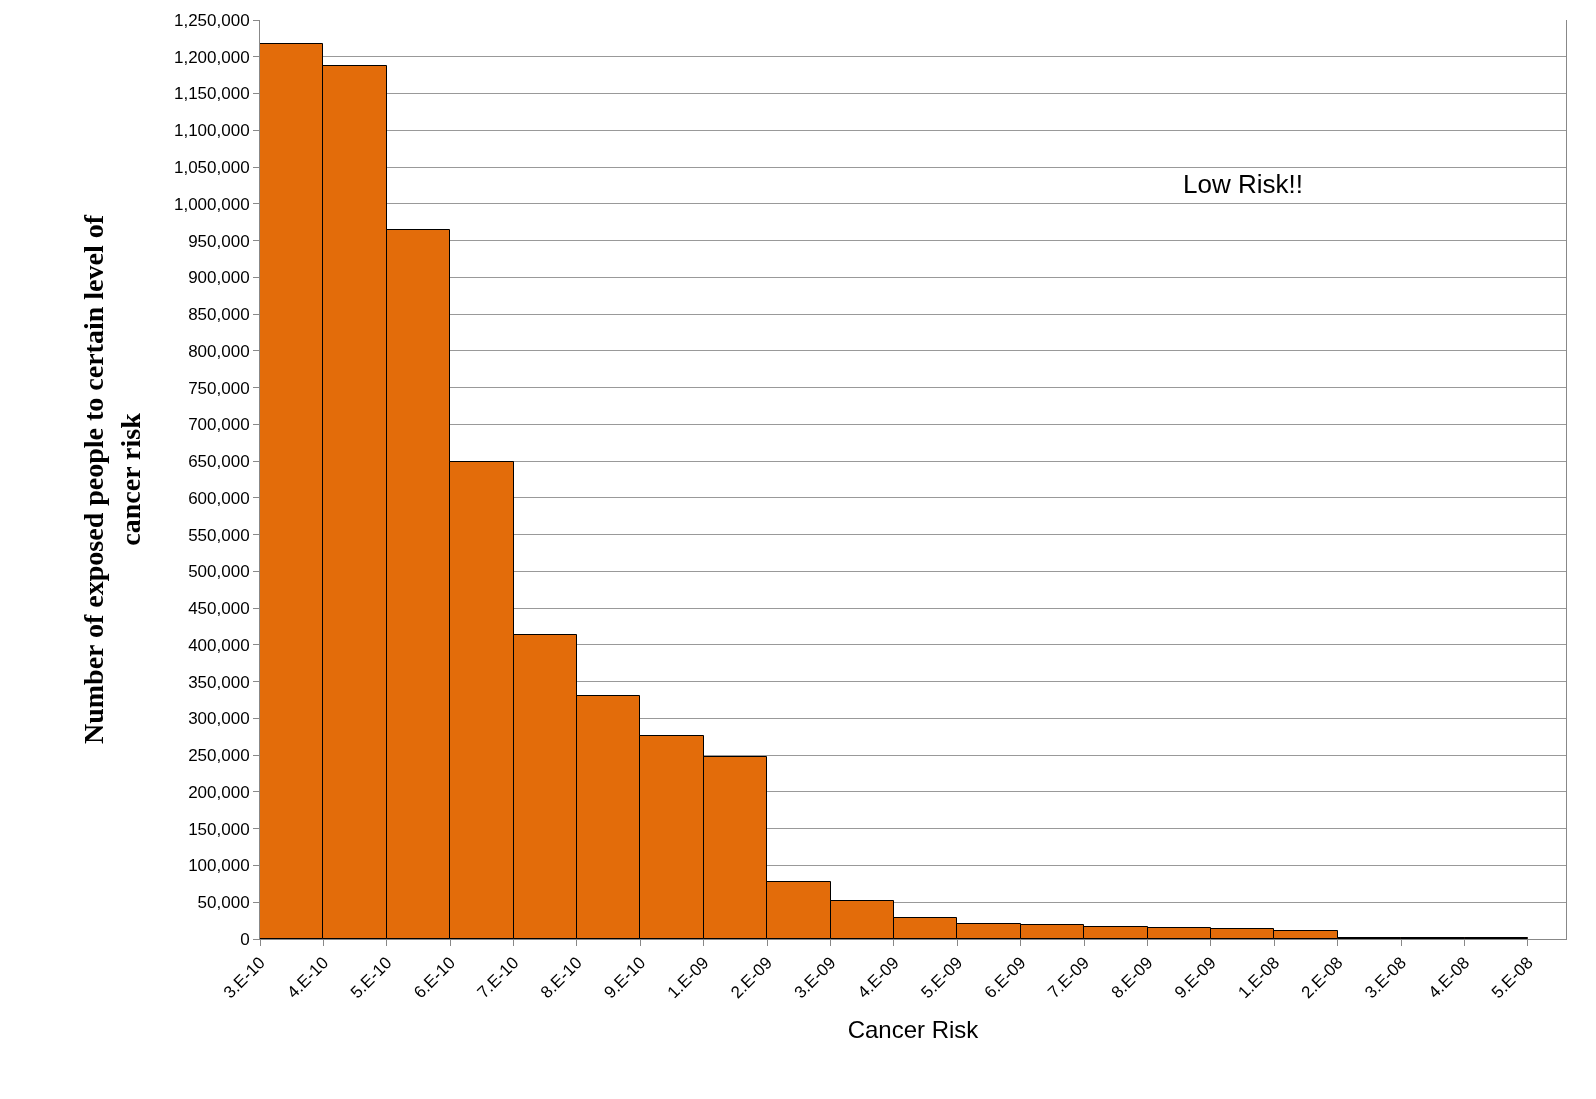 The image size is (1596, 1099). What do you see at coordinates (219, 535) in the screenshot?
I see `y-tick-label: 550,000` at bounding box center [219, 535].